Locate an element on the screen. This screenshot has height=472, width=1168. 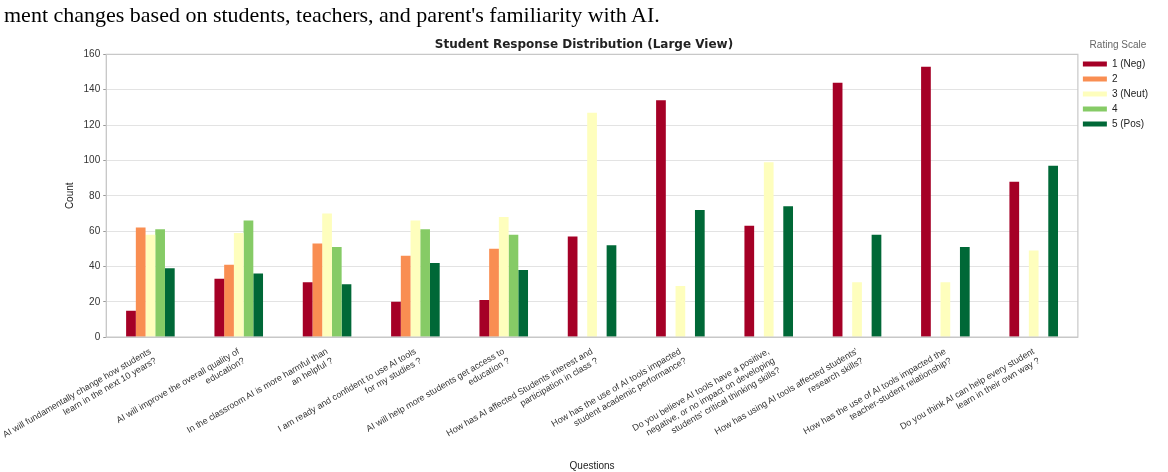
y-axis-title: Count is located at coordinates (70, 196).